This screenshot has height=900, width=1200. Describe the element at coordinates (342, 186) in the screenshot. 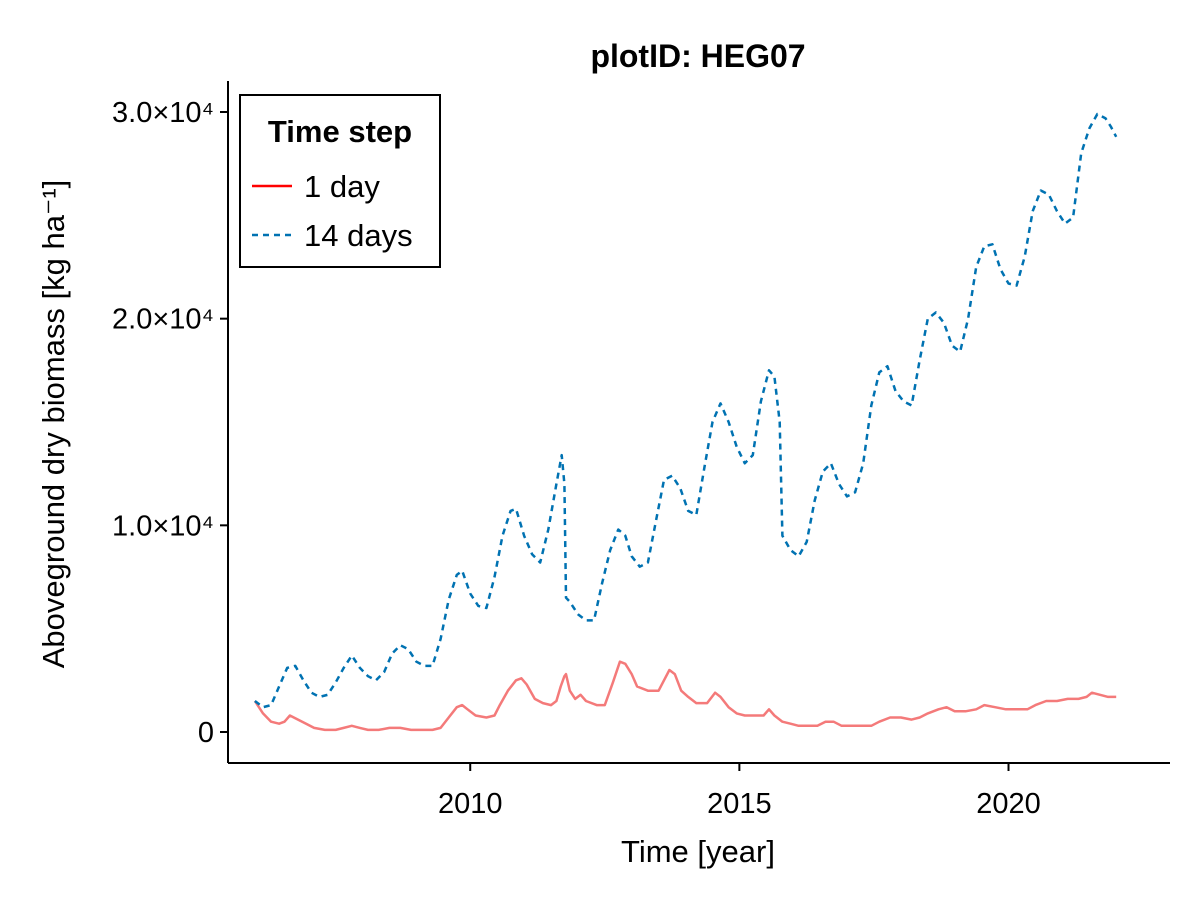

I see `legend-label-1-day: 1 day` at that location.